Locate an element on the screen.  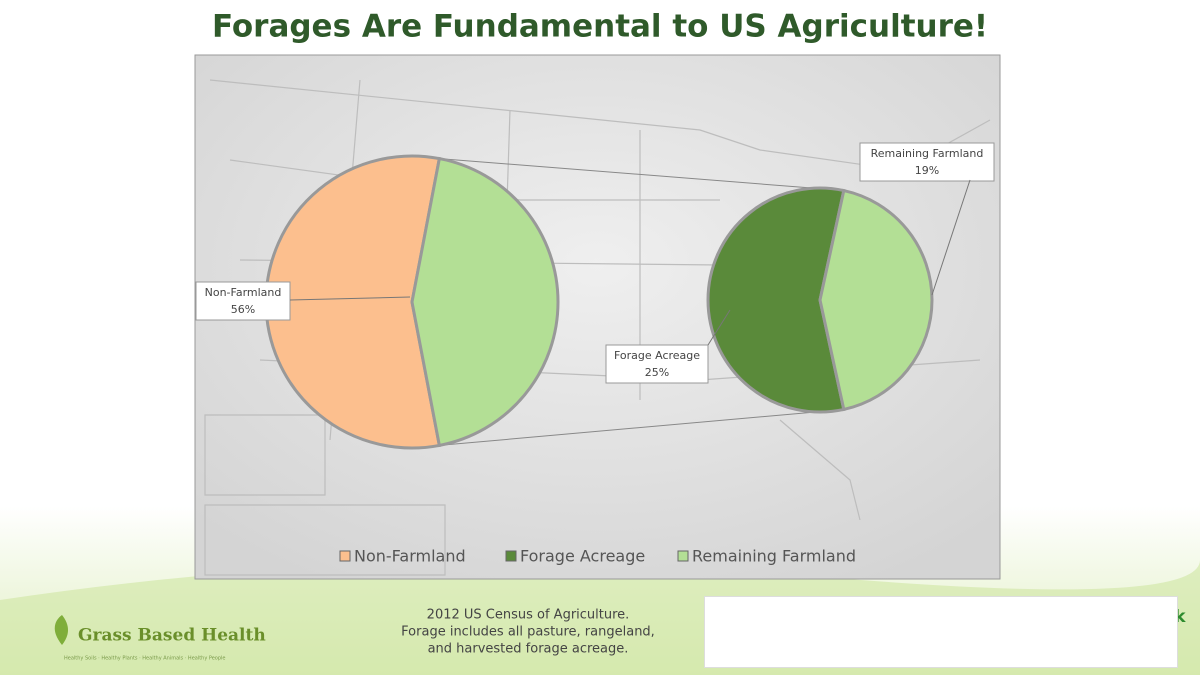
data-label: 25% is located at coordinates (657, 372).